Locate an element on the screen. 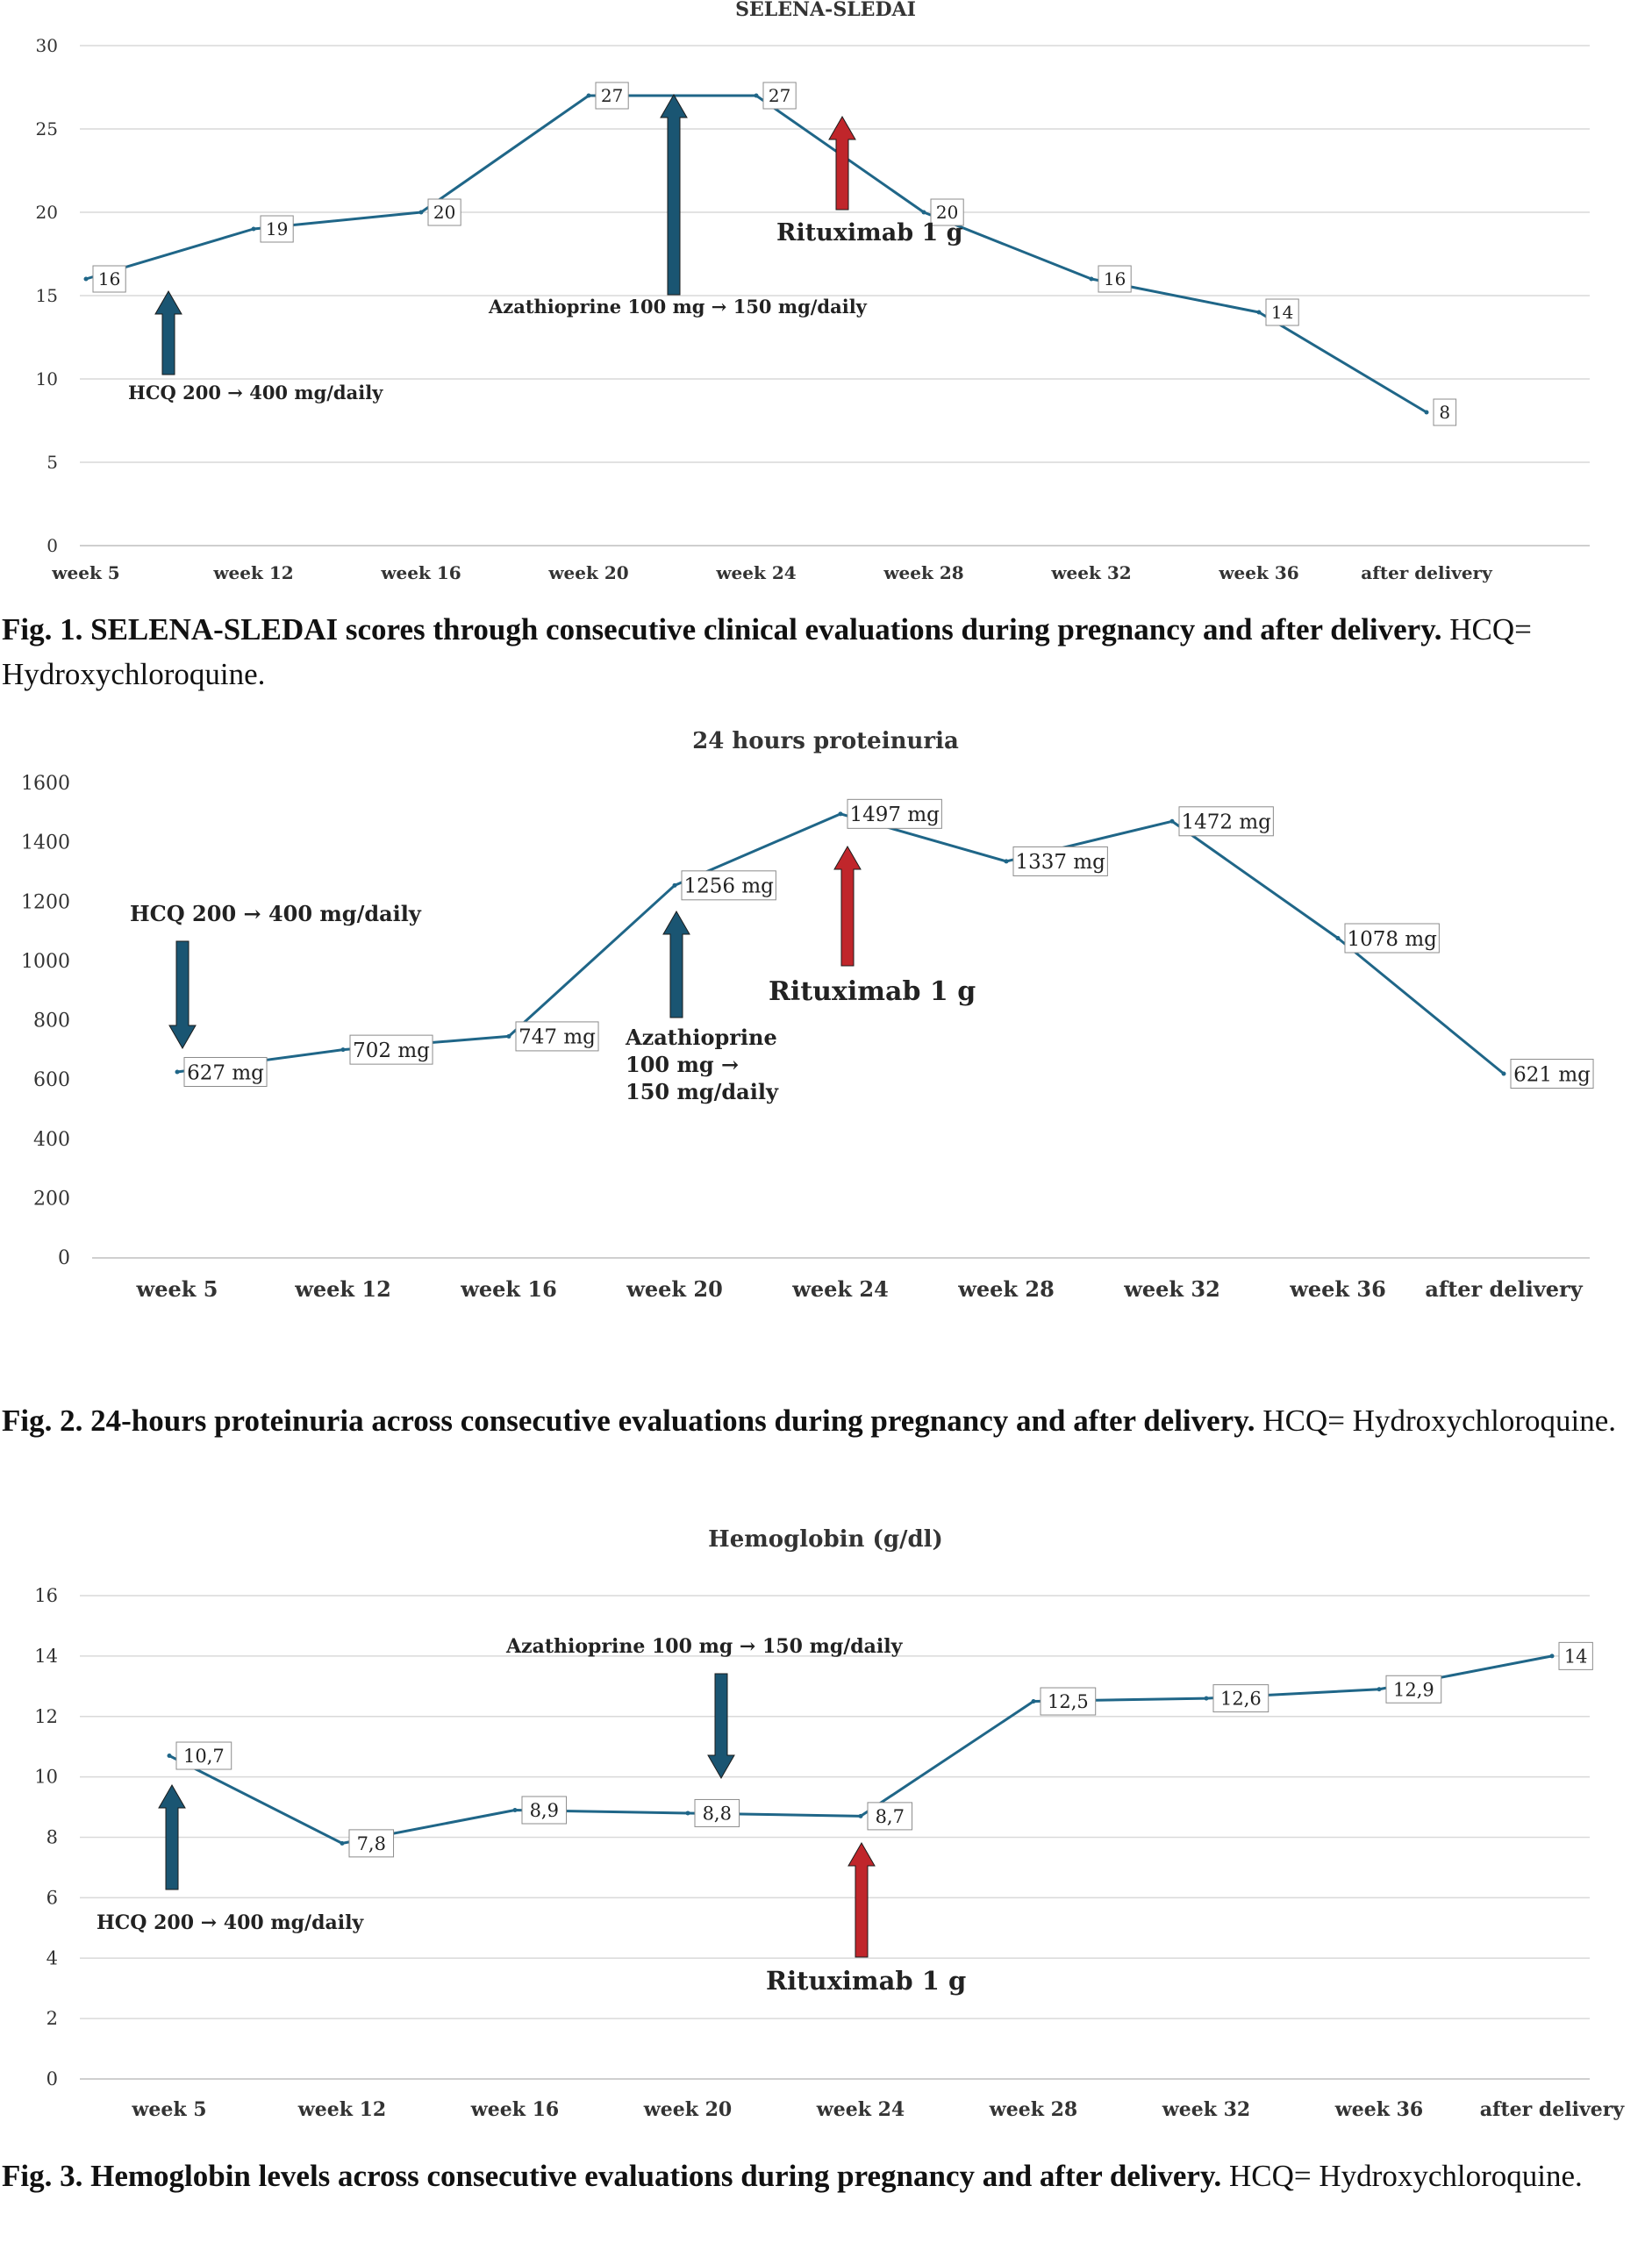 This screenshot has height=2243, width=1652. y-tick-label: 200 is located at coordinates (51, 1199).